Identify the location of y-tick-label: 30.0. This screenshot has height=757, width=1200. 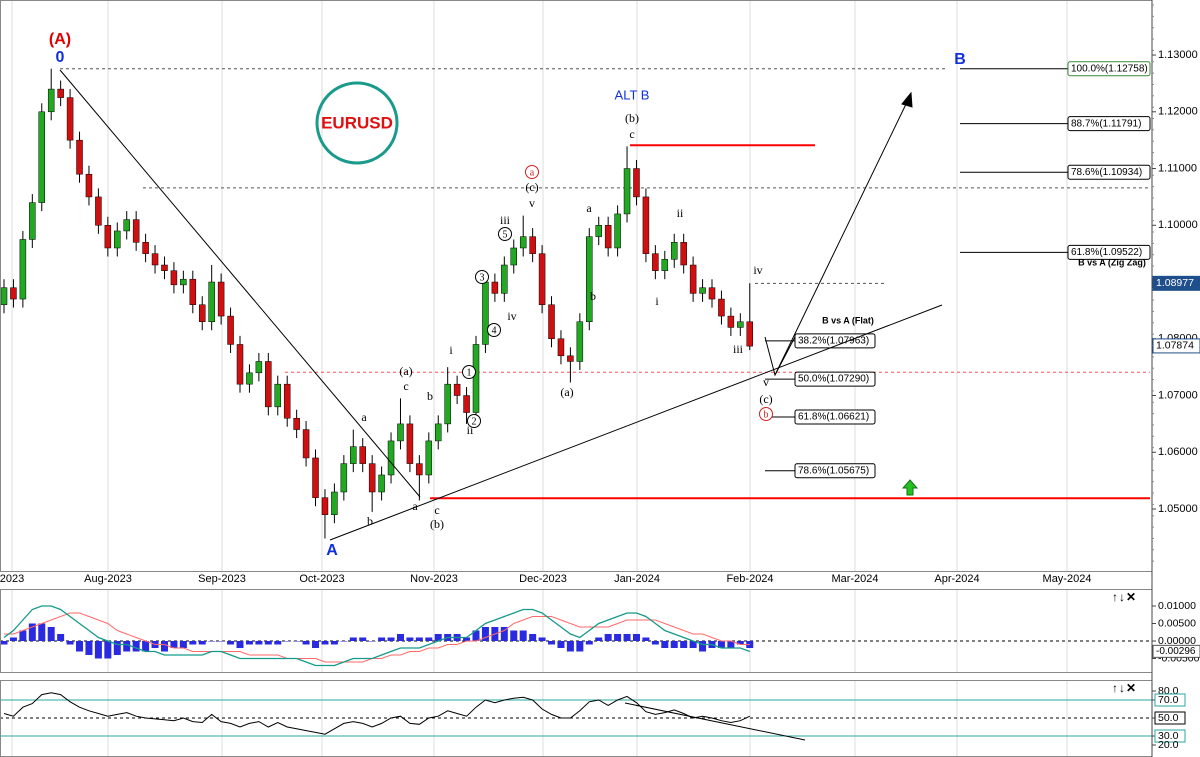
(1168, 736).